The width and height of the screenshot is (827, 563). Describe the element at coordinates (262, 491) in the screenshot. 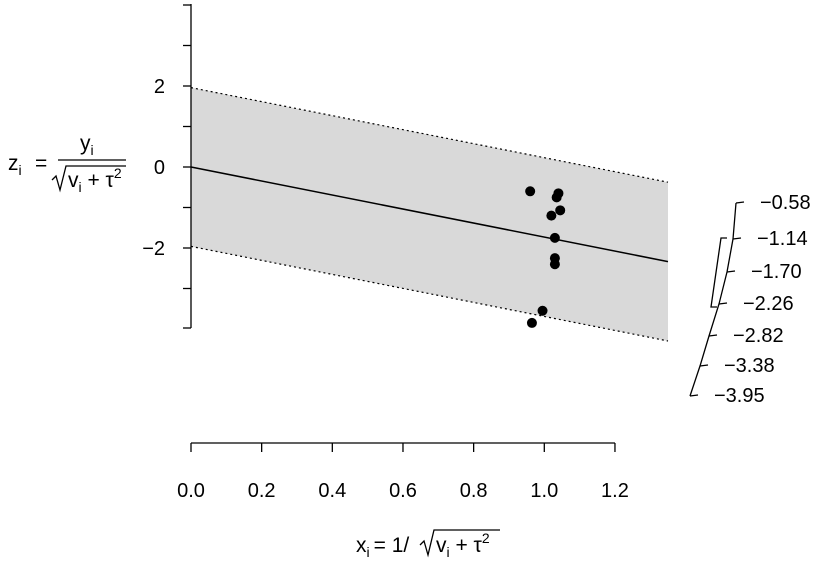

I see `x-tick-label: 0.2` at that location.